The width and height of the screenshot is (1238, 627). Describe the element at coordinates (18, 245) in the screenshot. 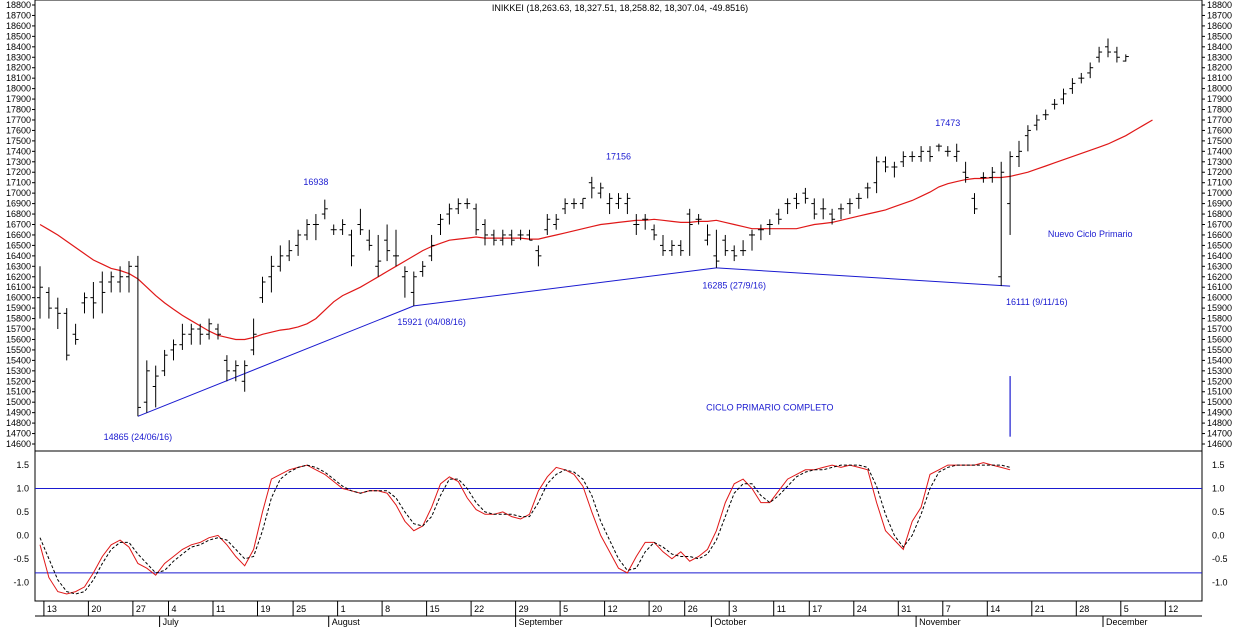

I see `y-tick-label-left: 16500` at that location.